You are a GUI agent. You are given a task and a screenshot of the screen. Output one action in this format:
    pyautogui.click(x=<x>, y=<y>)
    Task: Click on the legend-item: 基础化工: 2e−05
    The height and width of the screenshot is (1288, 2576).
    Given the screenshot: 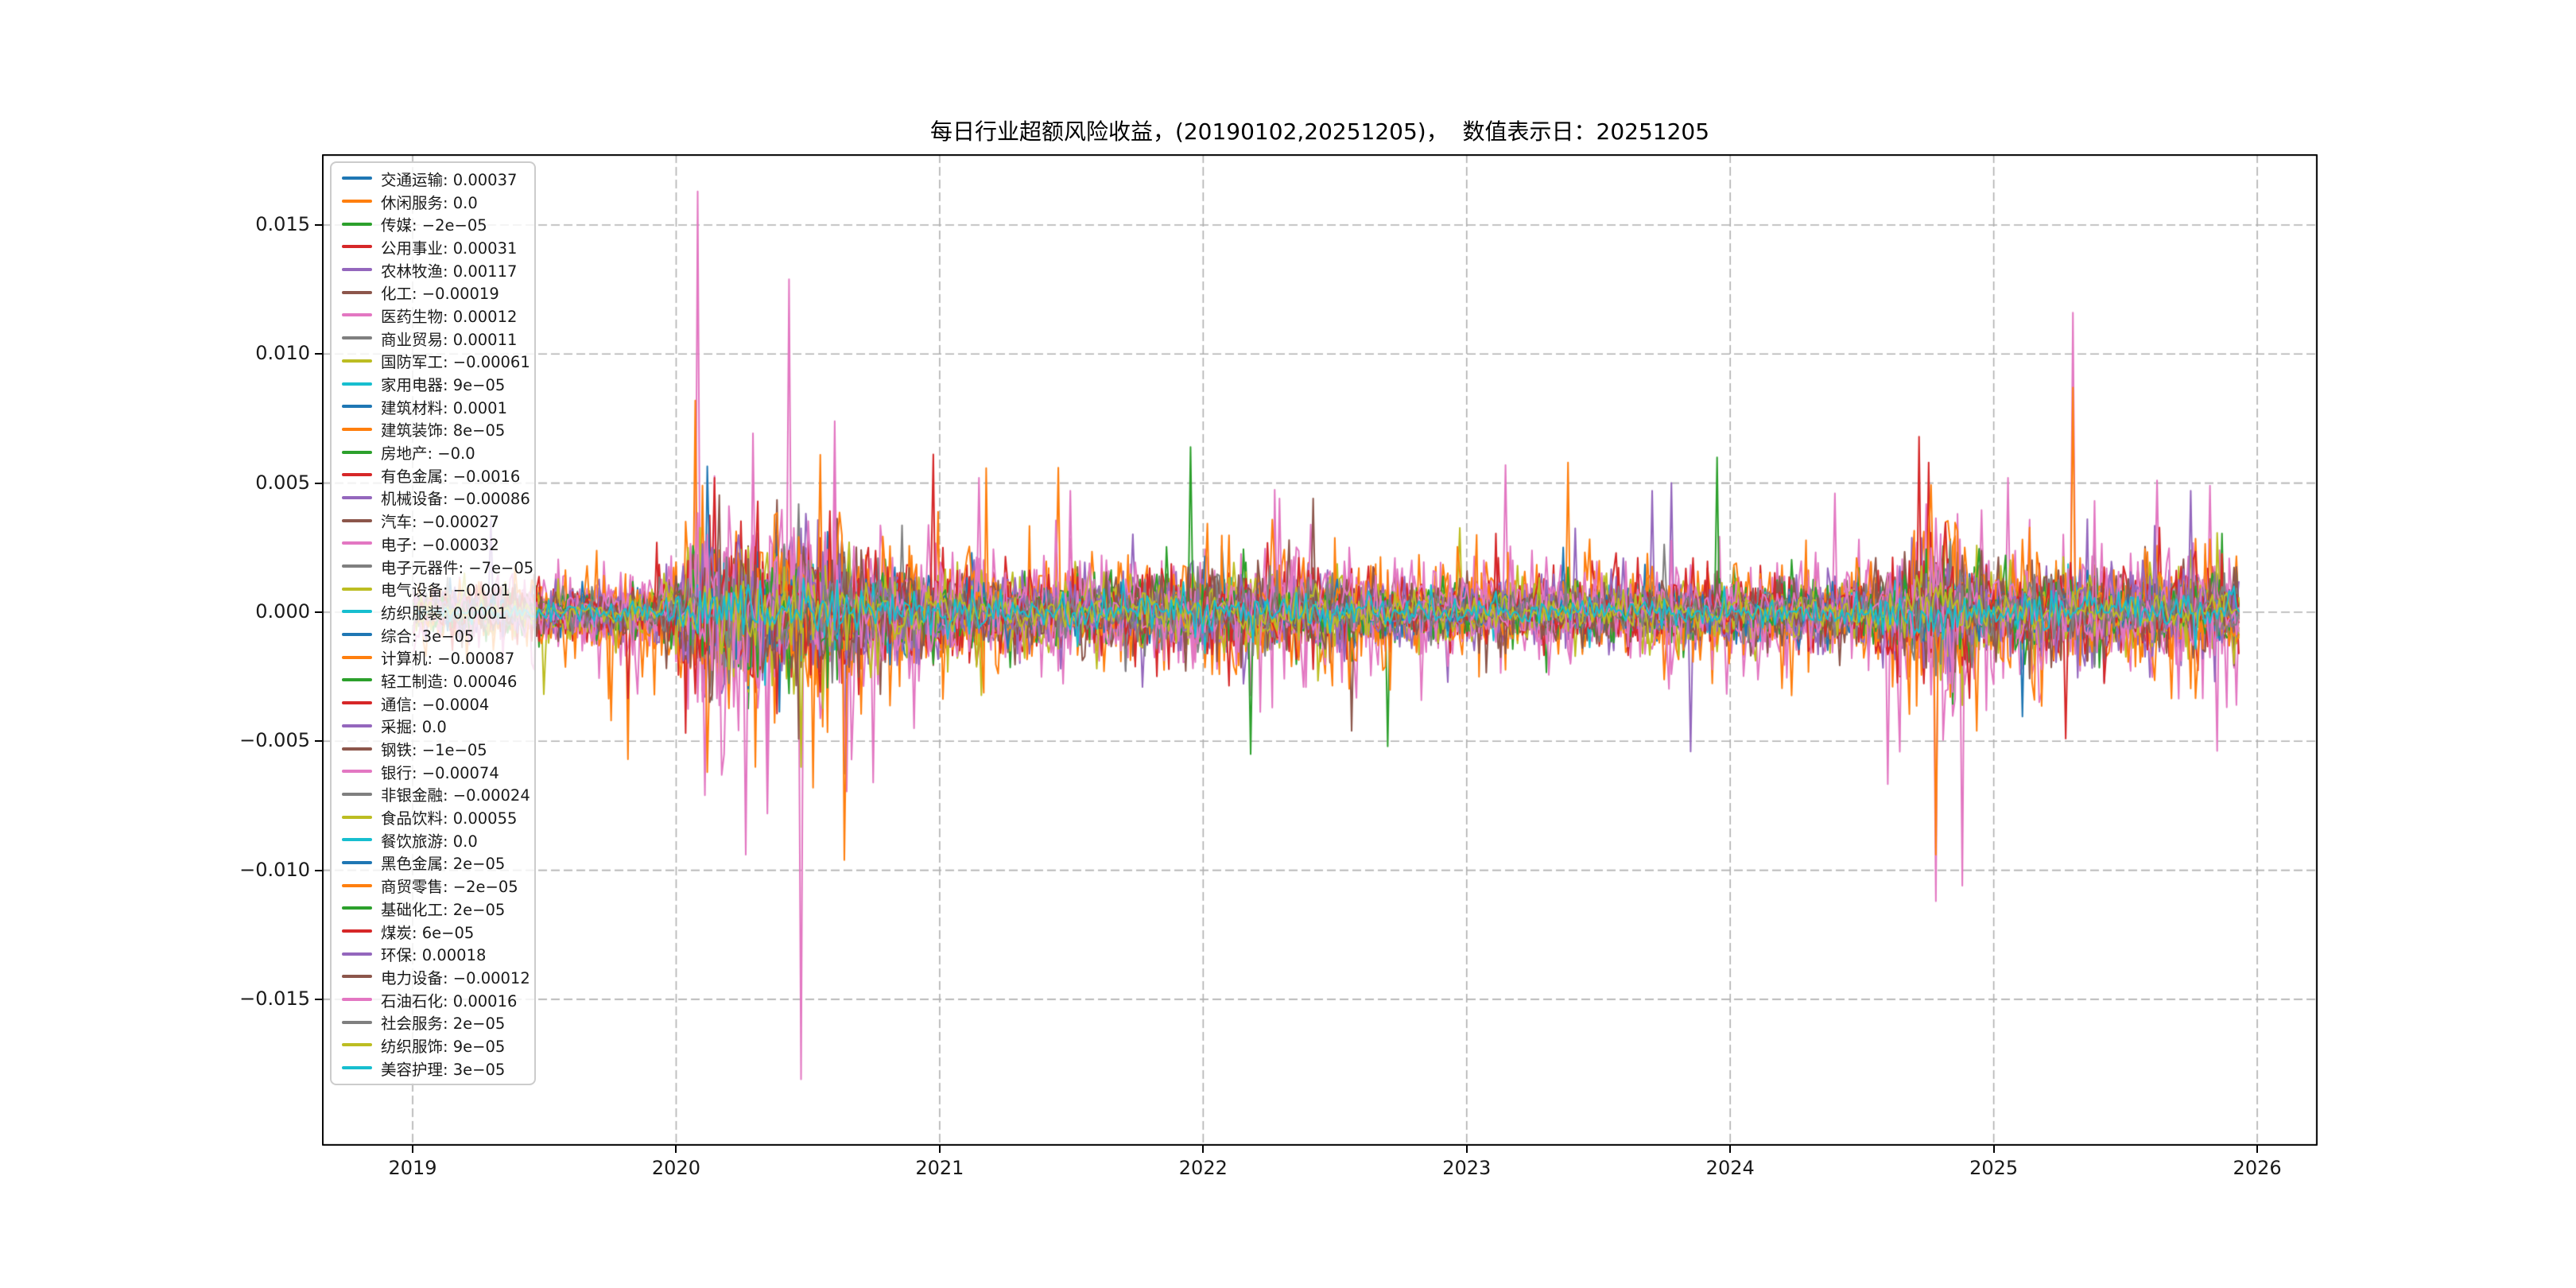 What is the action you would take?
    pyautogui.click(x=433, y=909)
    